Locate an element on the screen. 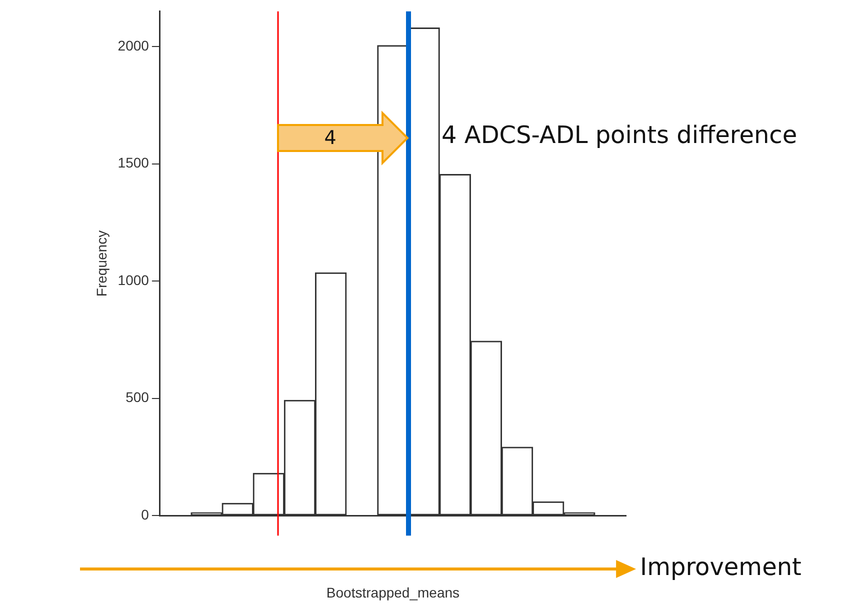  y-axis-title: Frequency is located at coordinates (101, 263).